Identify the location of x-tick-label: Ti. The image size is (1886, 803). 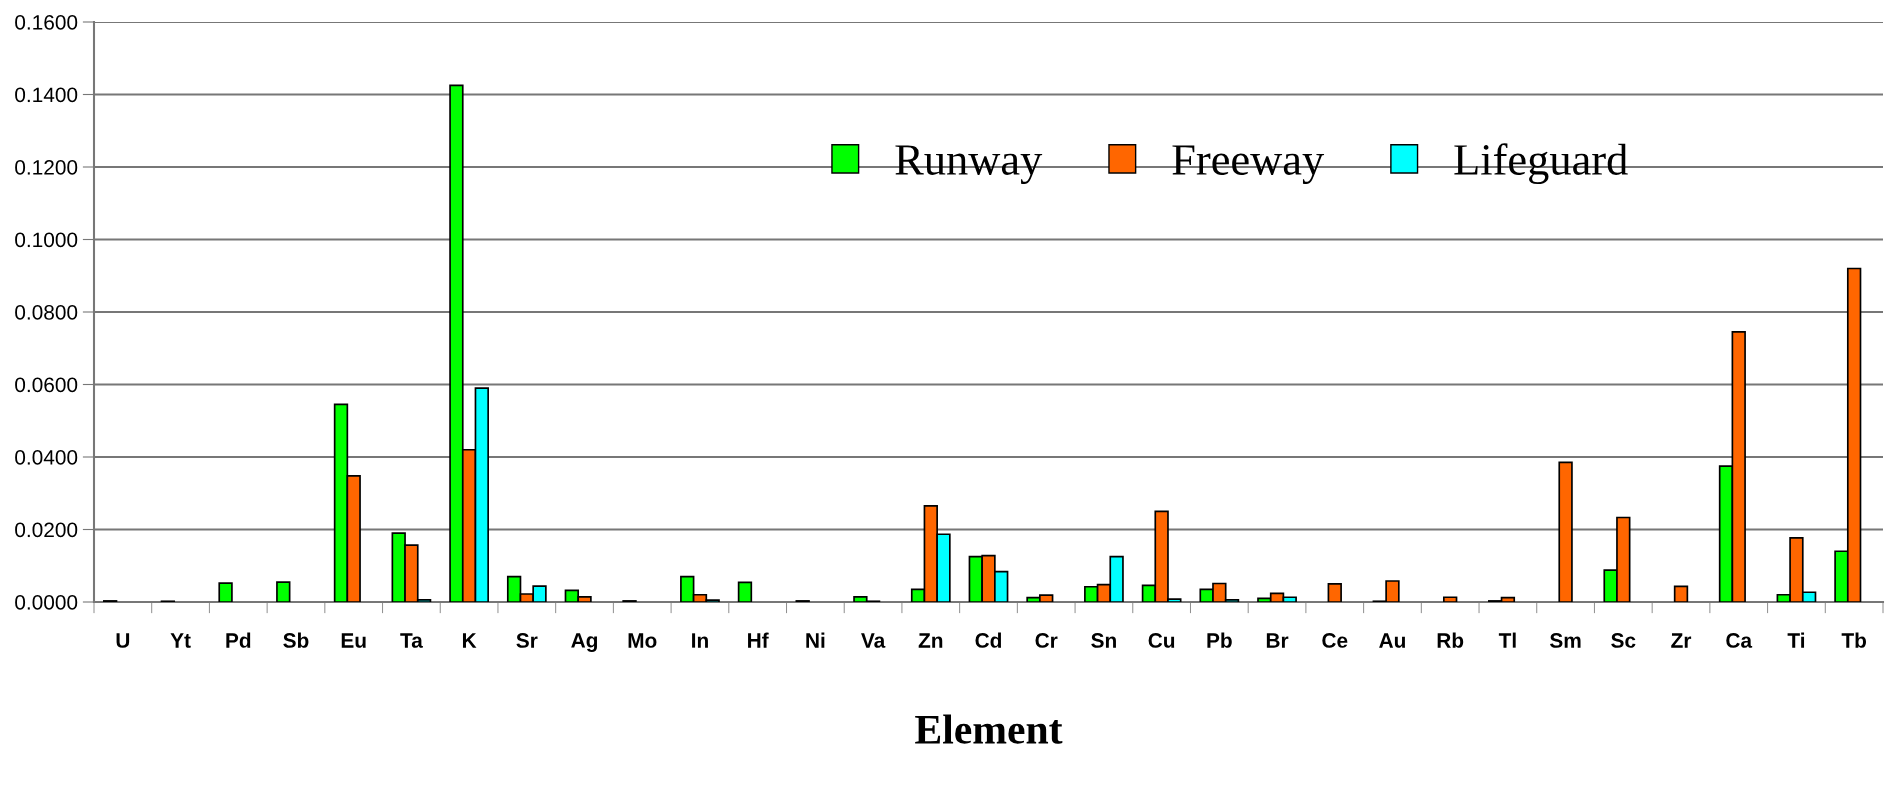
(1796, 640).